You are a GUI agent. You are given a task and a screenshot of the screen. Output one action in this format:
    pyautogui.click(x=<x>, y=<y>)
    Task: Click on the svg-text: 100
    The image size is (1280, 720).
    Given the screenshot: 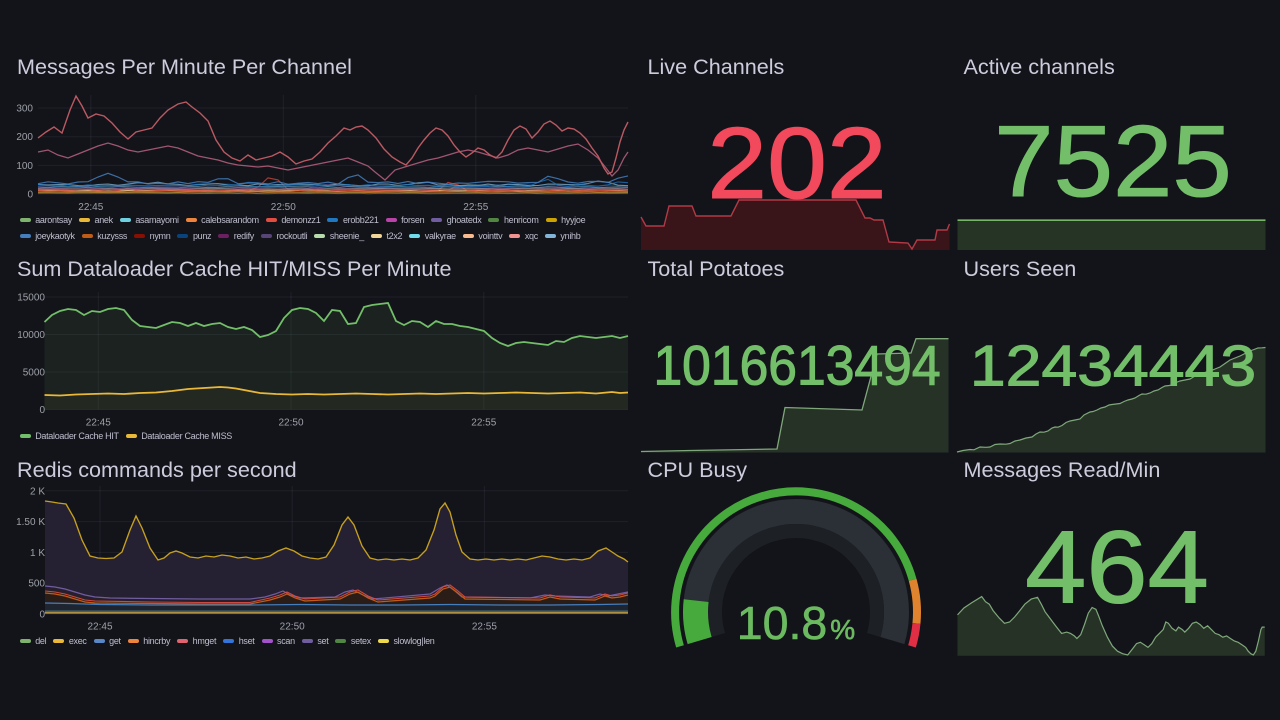 What is the action you would take?
    pyautogui.click(x=24, y=166)
    